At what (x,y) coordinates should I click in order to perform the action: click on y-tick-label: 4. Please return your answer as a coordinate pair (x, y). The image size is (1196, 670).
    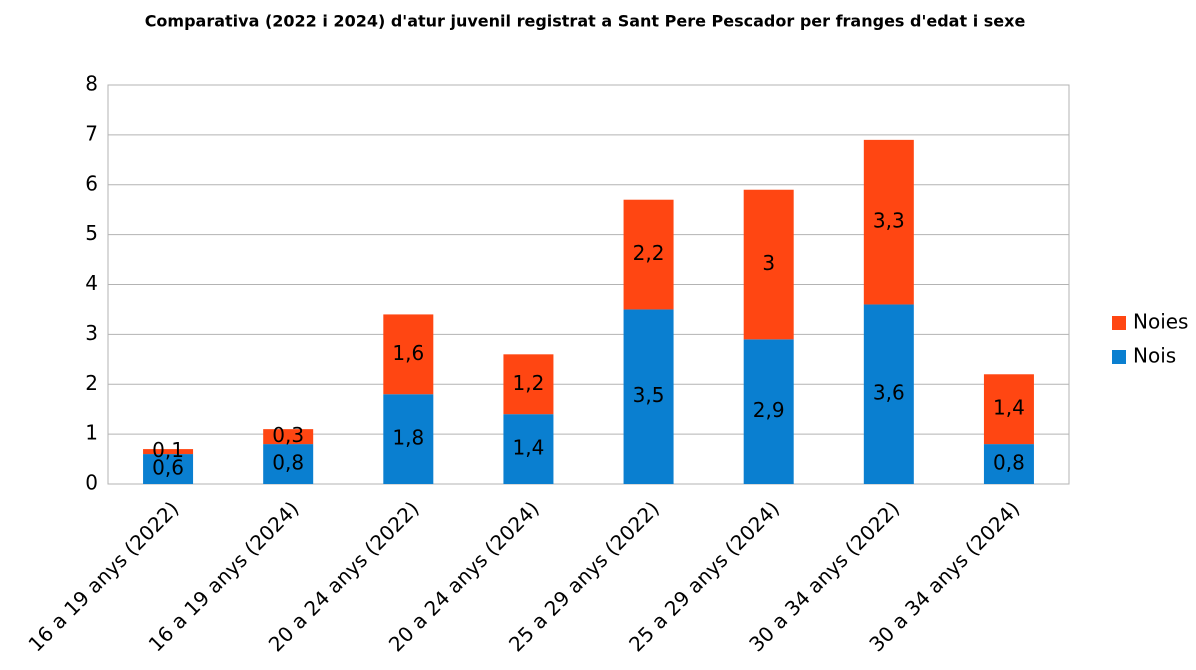
    Looking at the image, I should click on (91, 283).